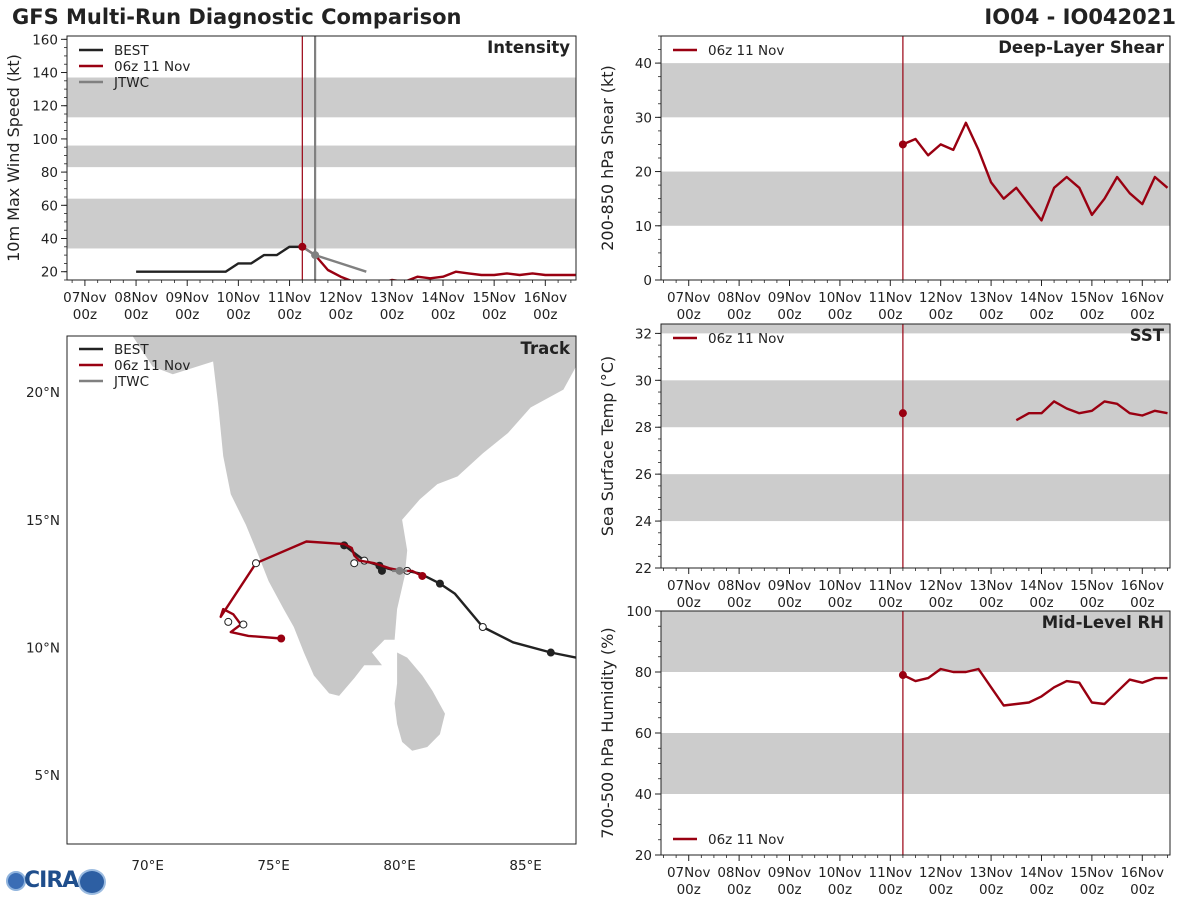  I want to click on y-tick-label: 60, so click(643, 734).